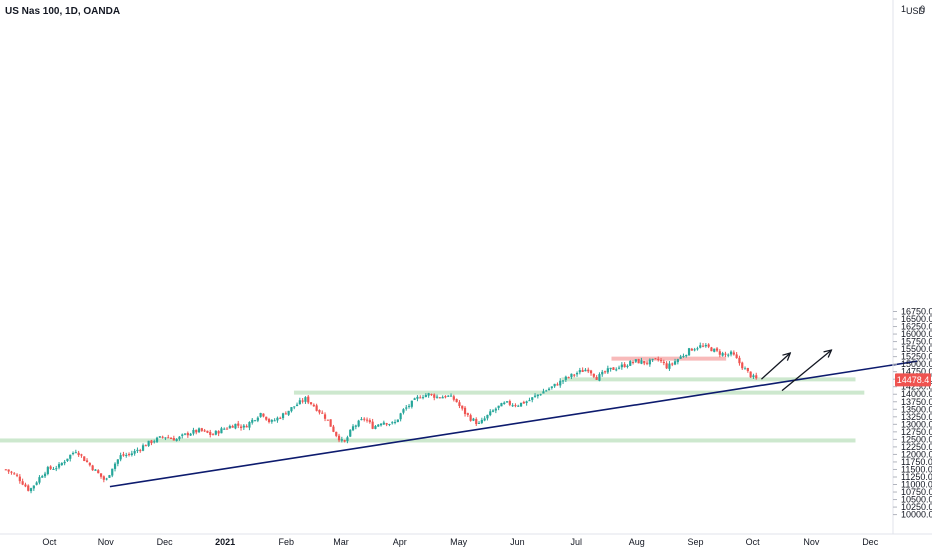  I want to click on time-axis-label: Oct, so click(49, 542).